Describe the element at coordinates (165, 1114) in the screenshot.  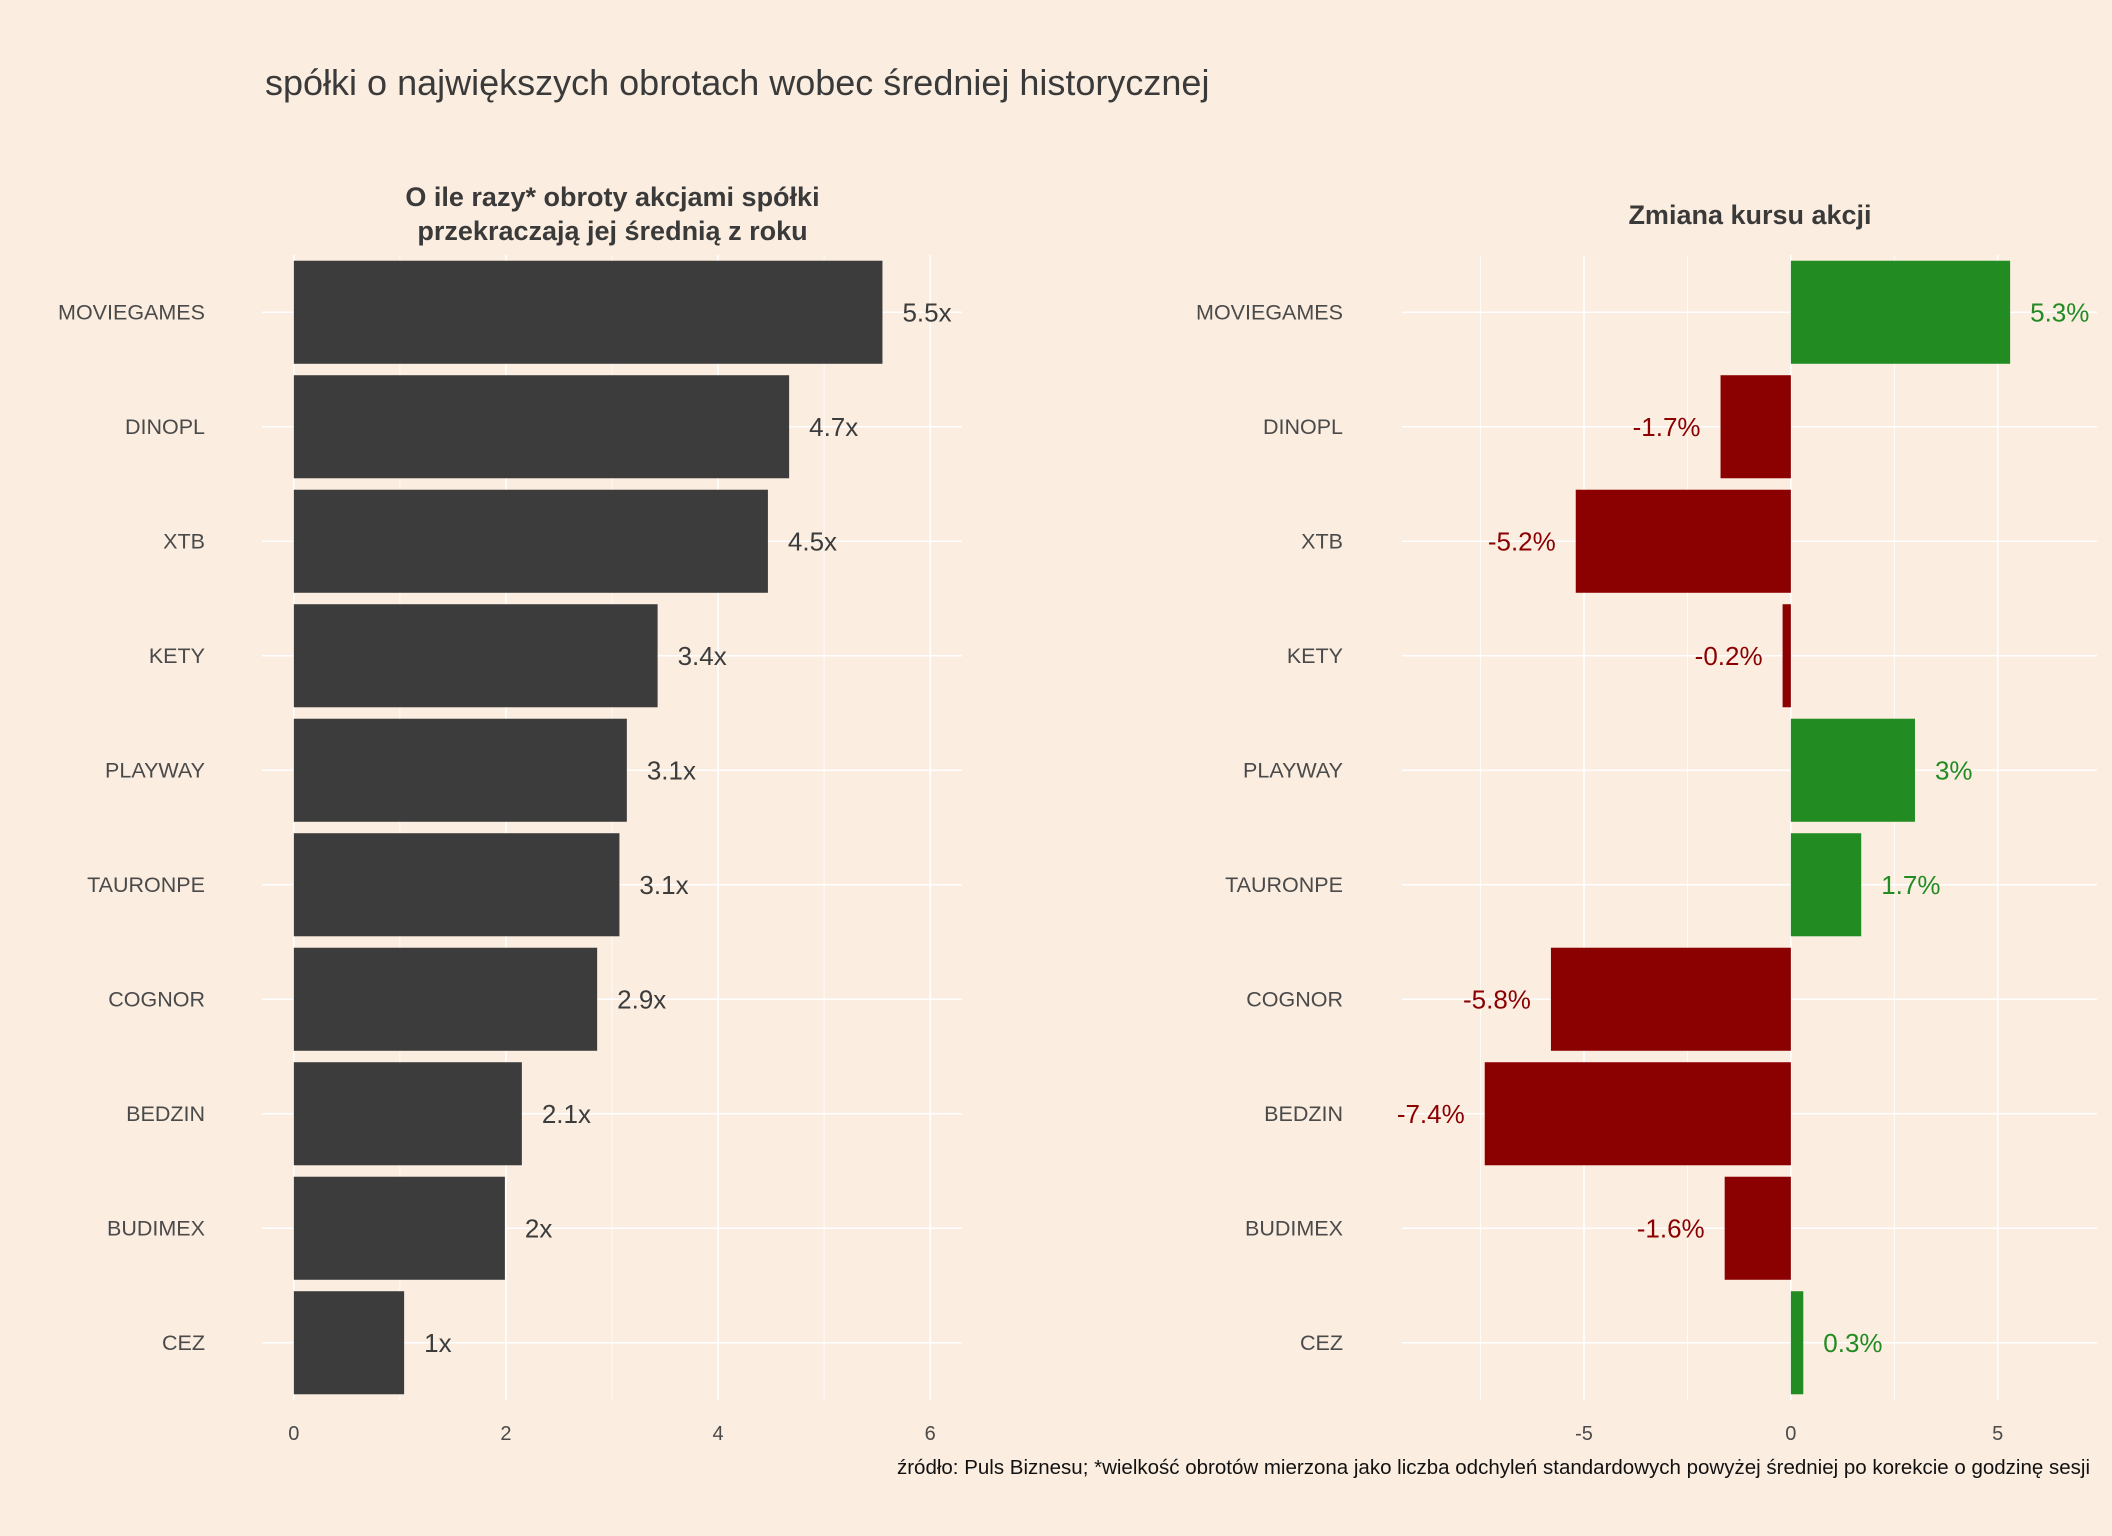
I see `left-category-label: BEDZIN` at that location.